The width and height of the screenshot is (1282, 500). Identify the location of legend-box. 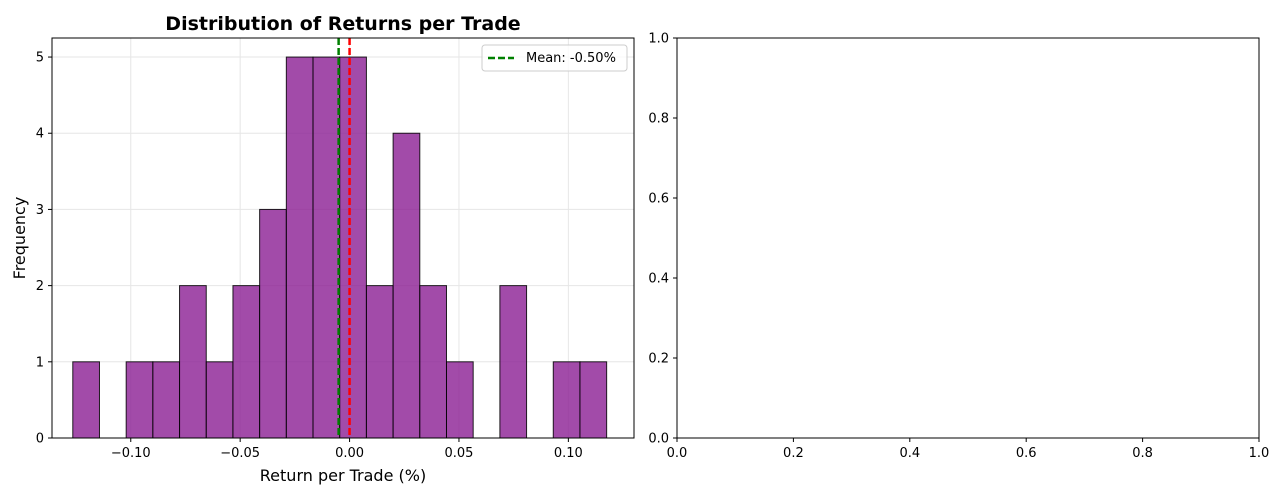
(554, 58).